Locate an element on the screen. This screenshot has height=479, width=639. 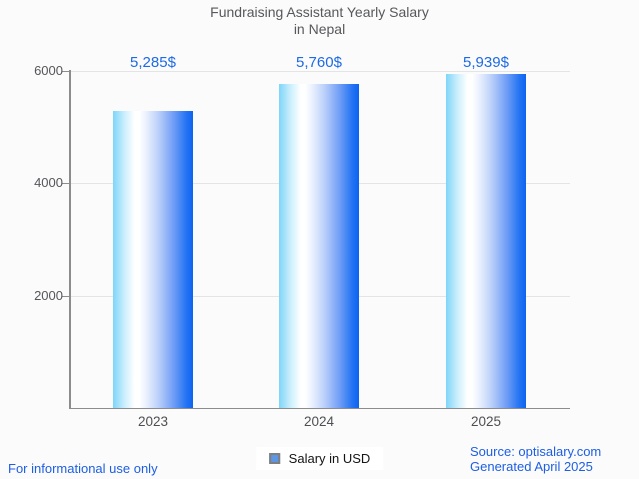
bar-2025 is located at coordinates (486, 240).